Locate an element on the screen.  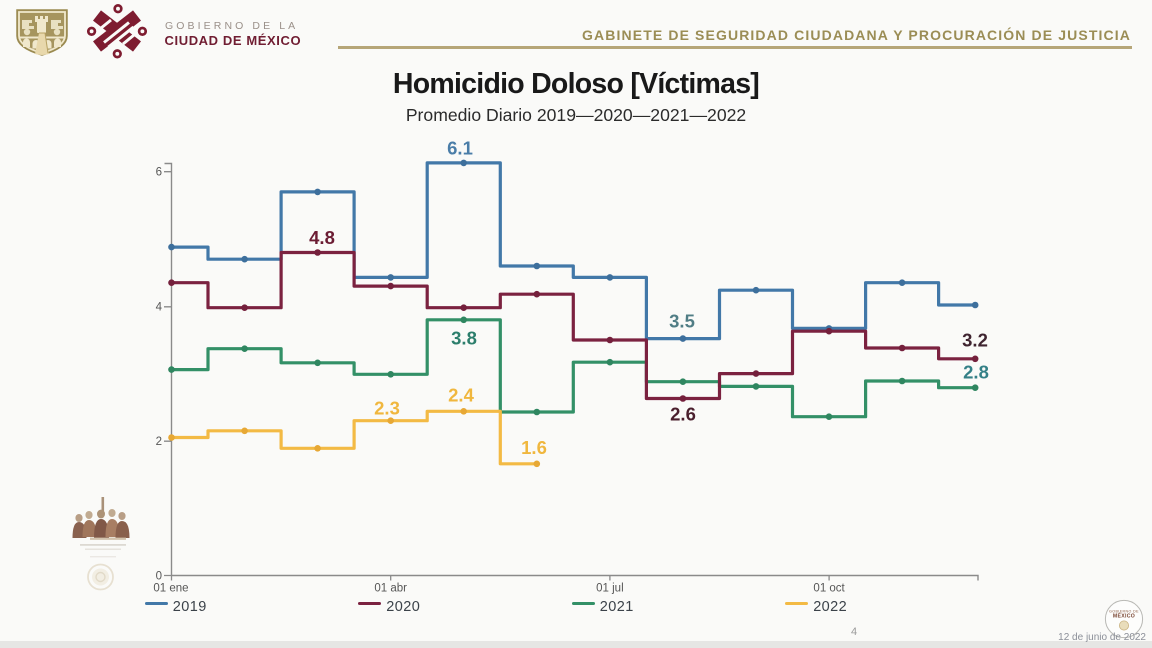
svg-text: 3.5 is located at coordinates (682, 321).